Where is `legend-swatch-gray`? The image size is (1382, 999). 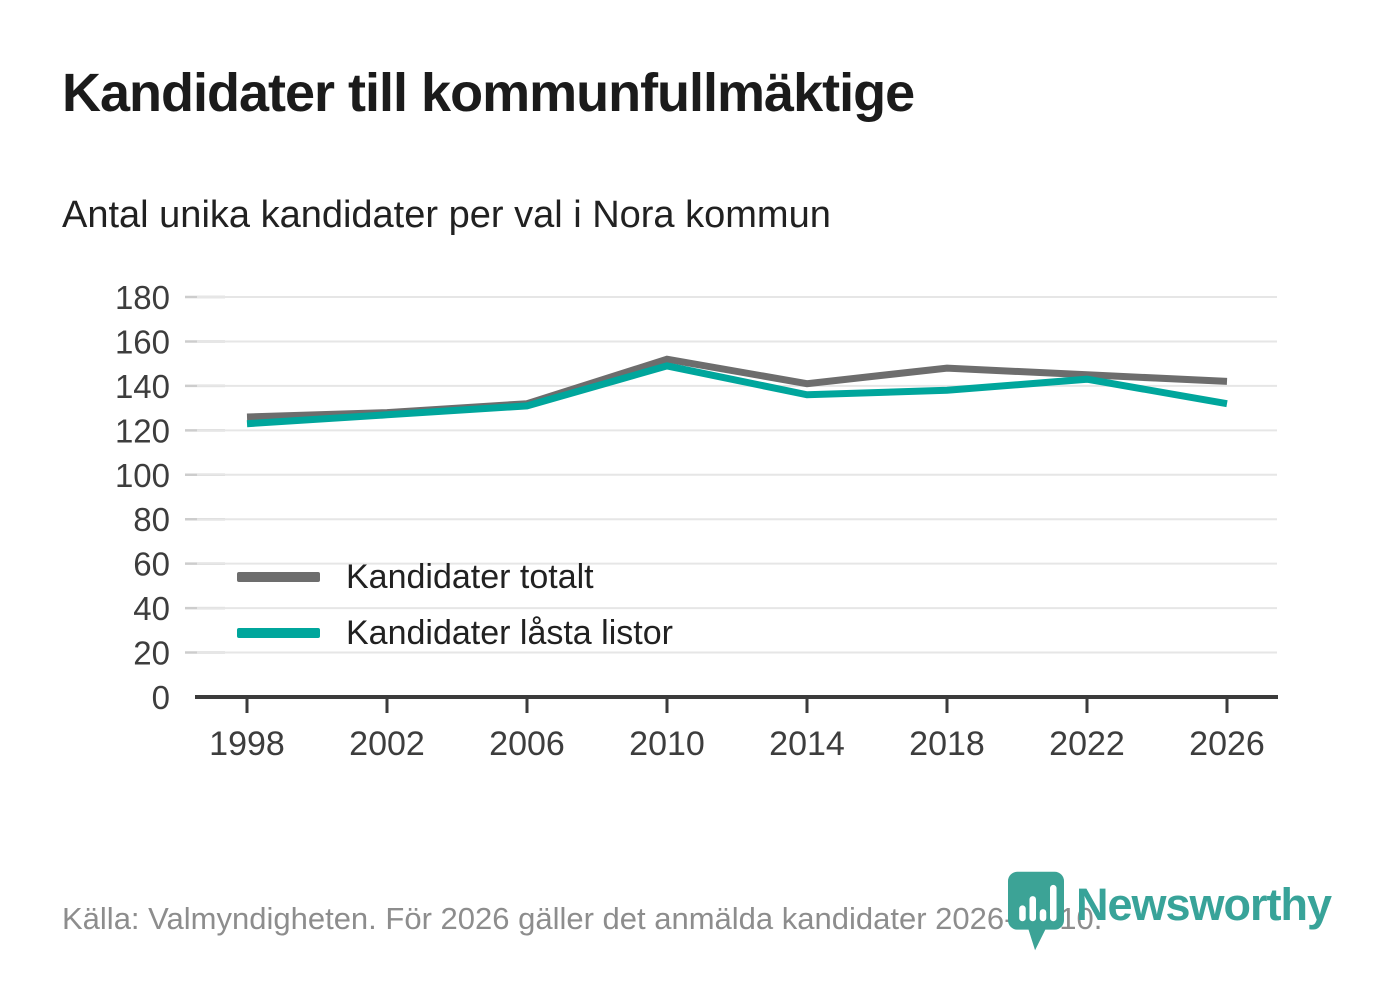
legend-swatch-gray is located at coordinates (278, 577).